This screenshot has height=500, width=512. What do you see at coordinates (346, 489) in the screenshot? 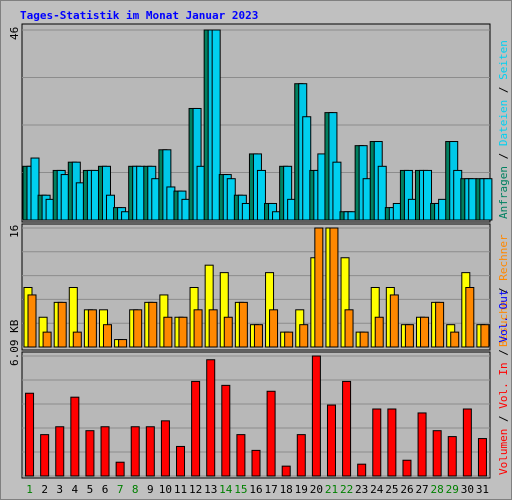
I see `day-label-22: 22` at bounding box center [346, 489].